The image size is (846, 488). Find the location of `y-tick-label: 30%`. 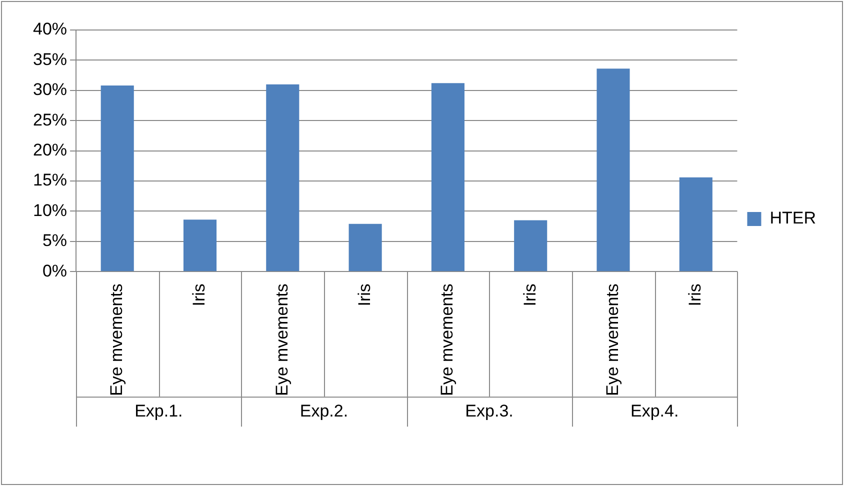

y-tick-label: 30% is located at coordinates (50, 90).